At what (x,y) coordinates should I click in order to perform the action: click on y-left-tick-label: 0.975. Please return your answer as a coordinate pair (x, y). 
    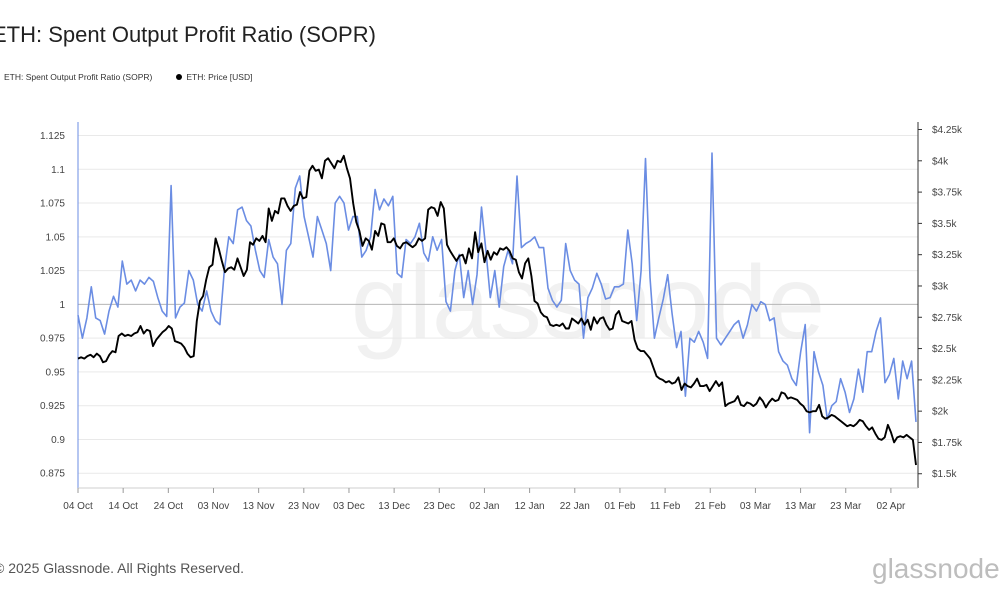
    Looking at the image, I should click on (52, 339).